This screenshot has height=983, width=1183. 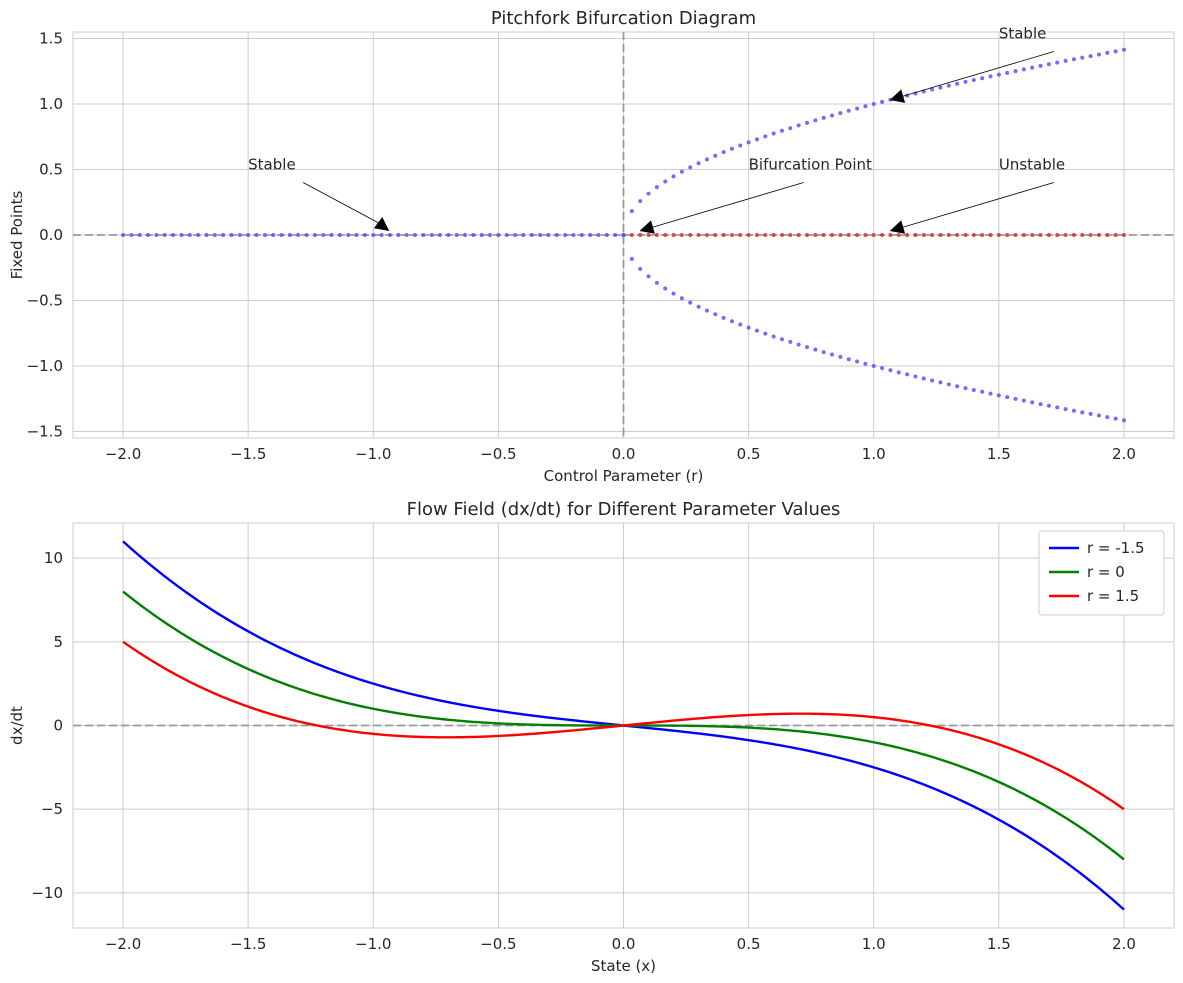 What do you see at coordinates (52, 809) in the screenshot?
I see `y-tick-label: −5` at bounding box center [52, 809].